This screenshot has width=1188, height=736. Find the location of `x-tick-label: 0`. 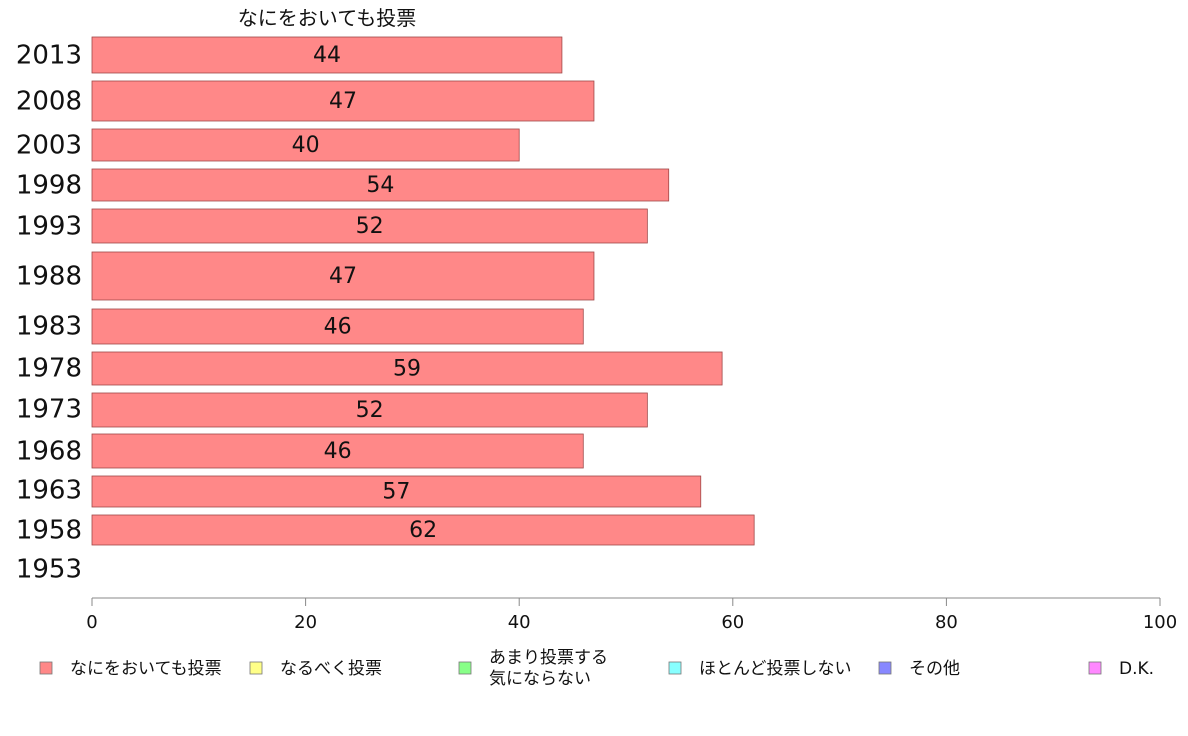

x-tick-label: 0 is located at coordinates (91, 622).